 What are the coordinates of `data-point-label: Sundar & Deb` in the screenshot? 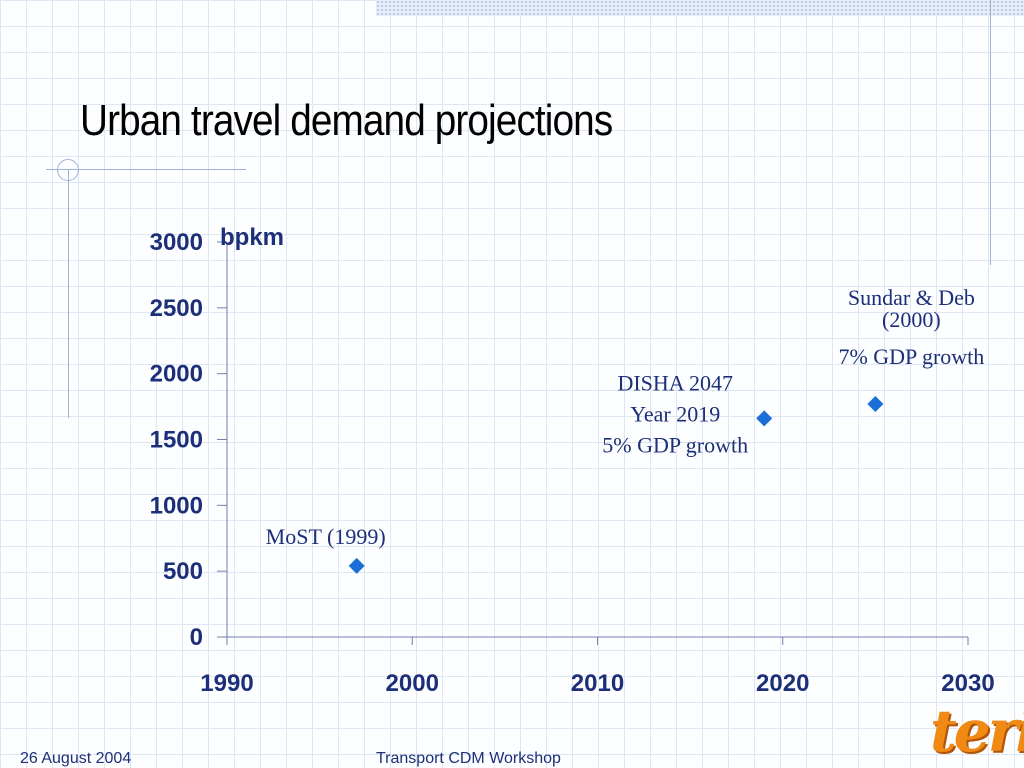 It's located at (911, 297).